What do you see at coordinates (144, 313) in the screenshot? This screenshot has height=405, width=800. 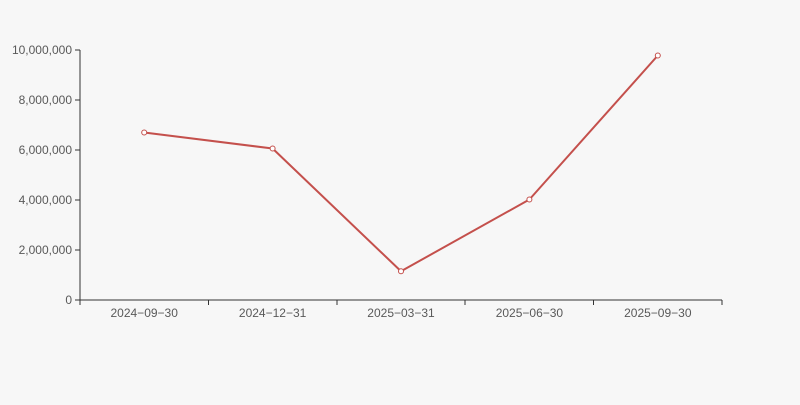 I see `x-axis-tick-label: 2024−09−30` at bounding box center [144, 313].